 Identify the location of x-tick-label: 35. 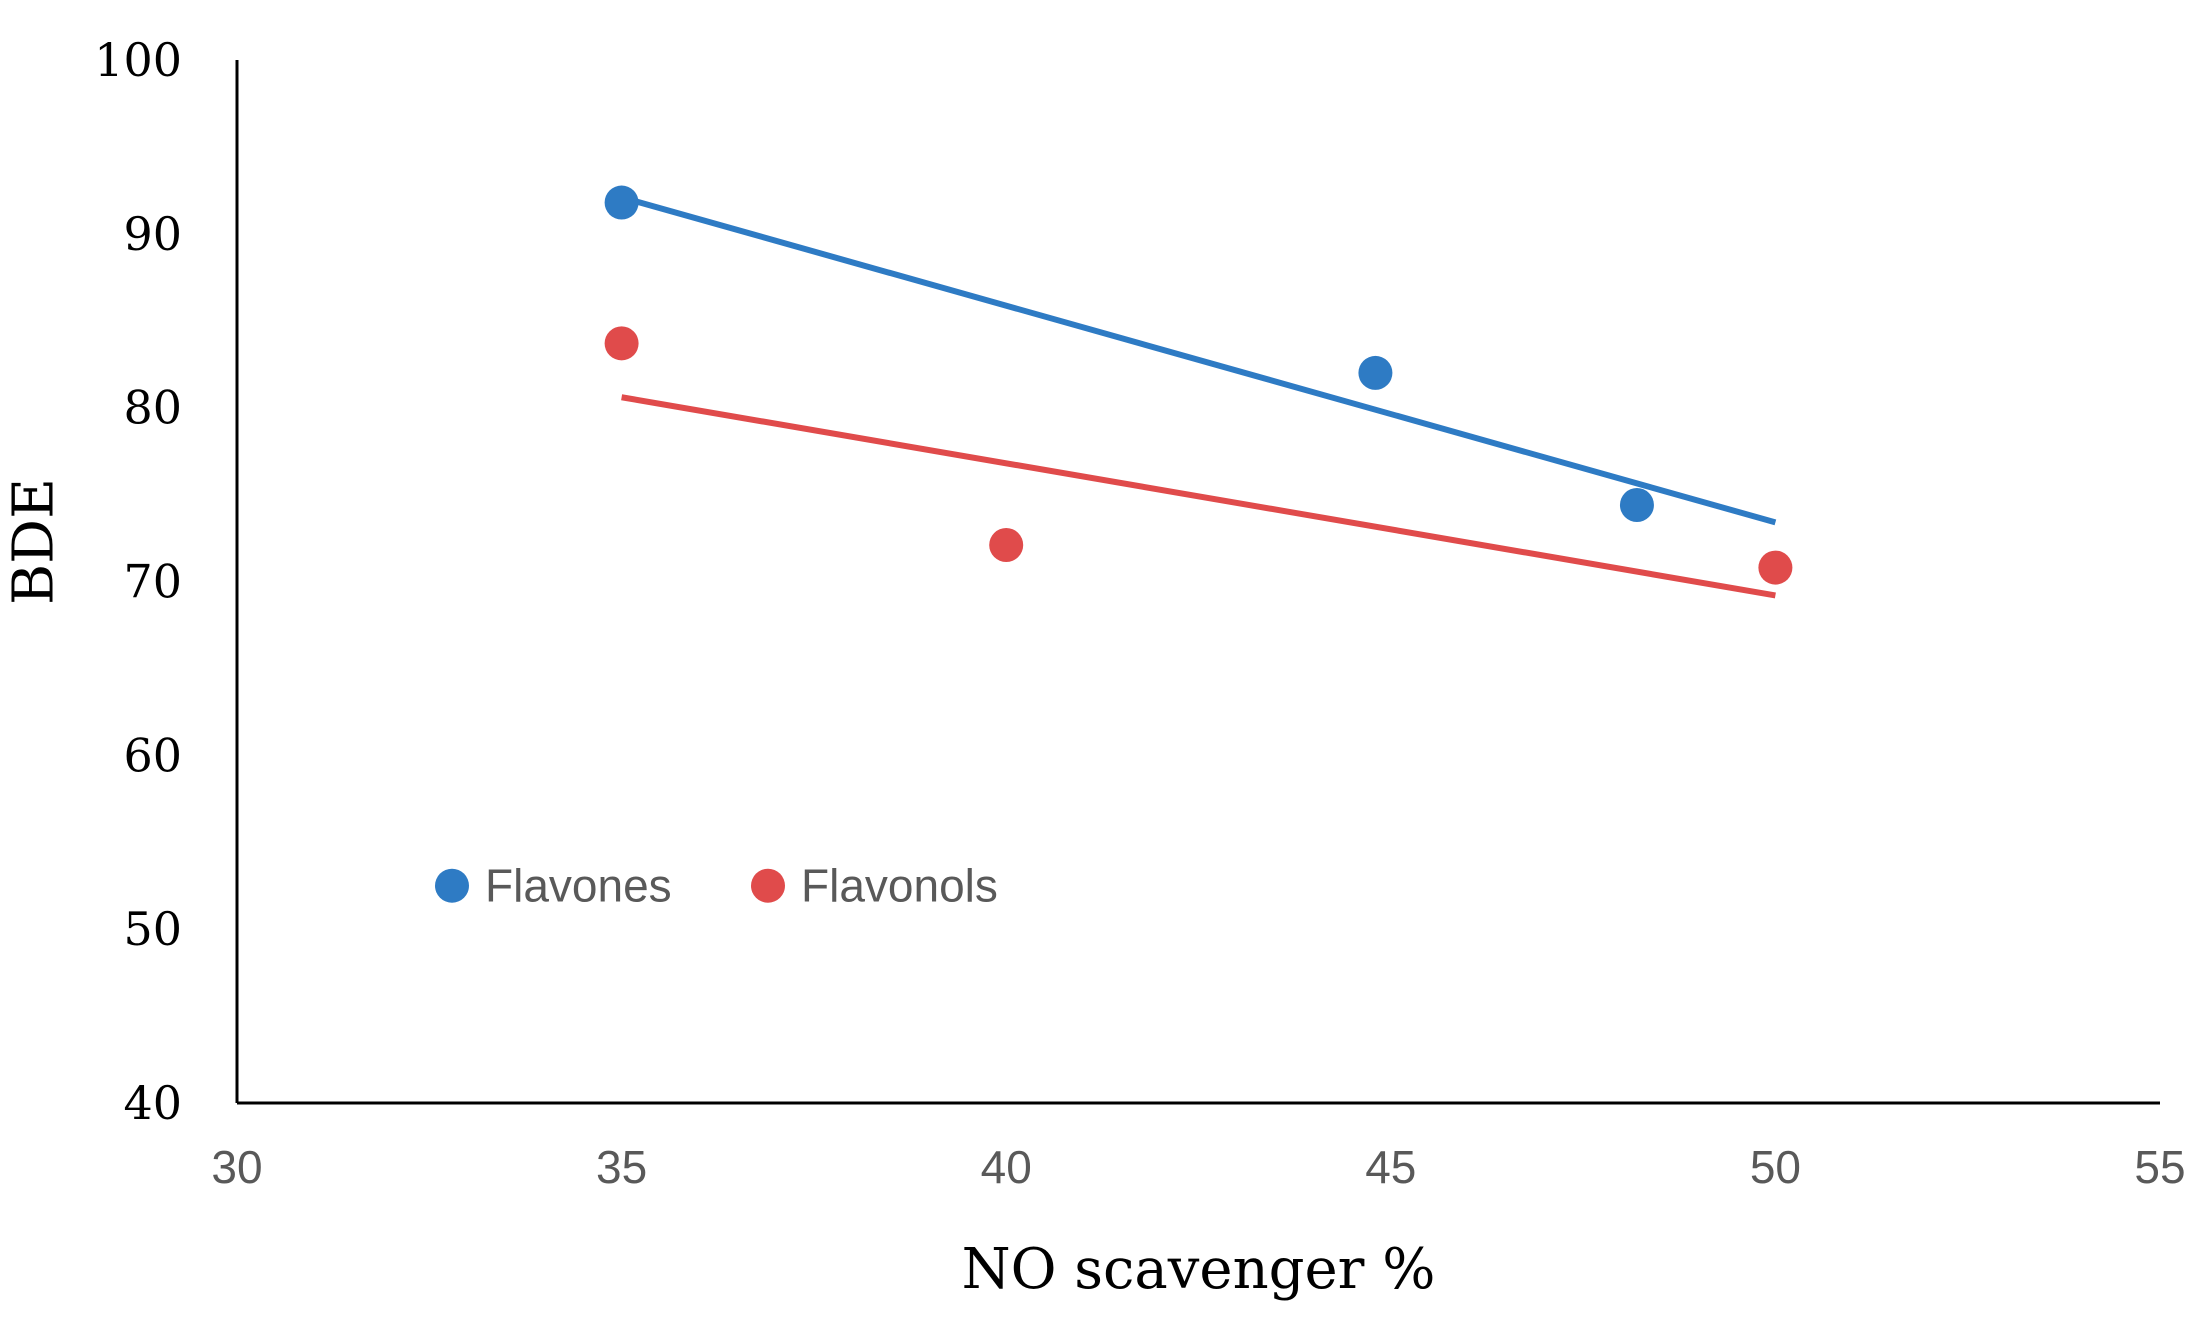
(621, 1167).